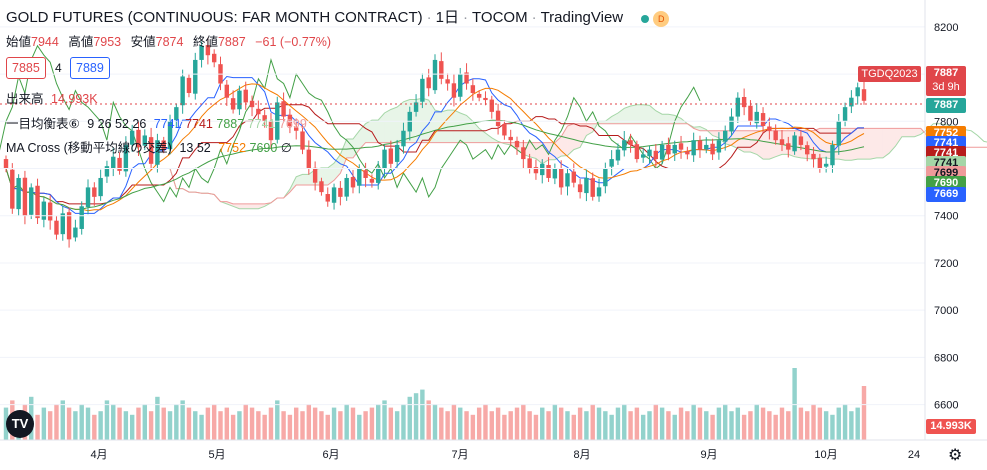  What do you see at coordinates (447, 17) in the screenshot?
I see `interval: 1日` at bounding box center [447, 17].